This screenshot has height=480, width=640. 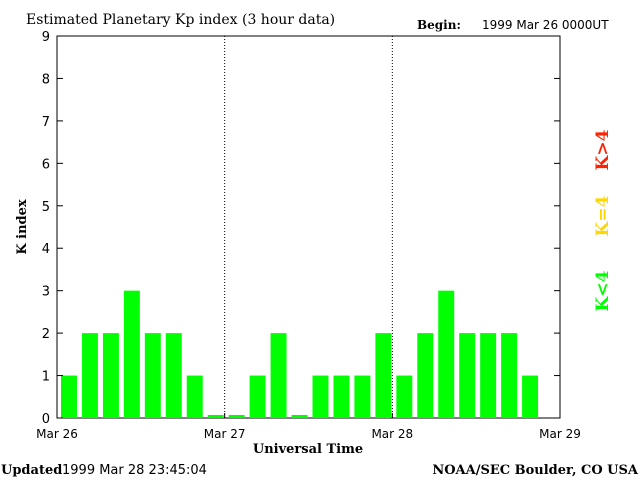 I want to click on y-axis-label: K index, so click(x=22, y=227).